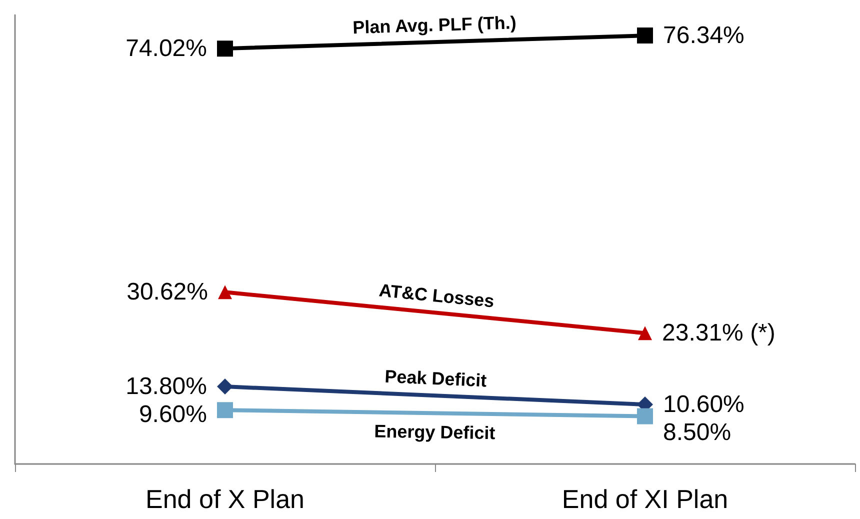  What do you see at coordinates (703, 36) in the screenshot?
I see `data-label: 76.34%` at bounding box center [703, 36].